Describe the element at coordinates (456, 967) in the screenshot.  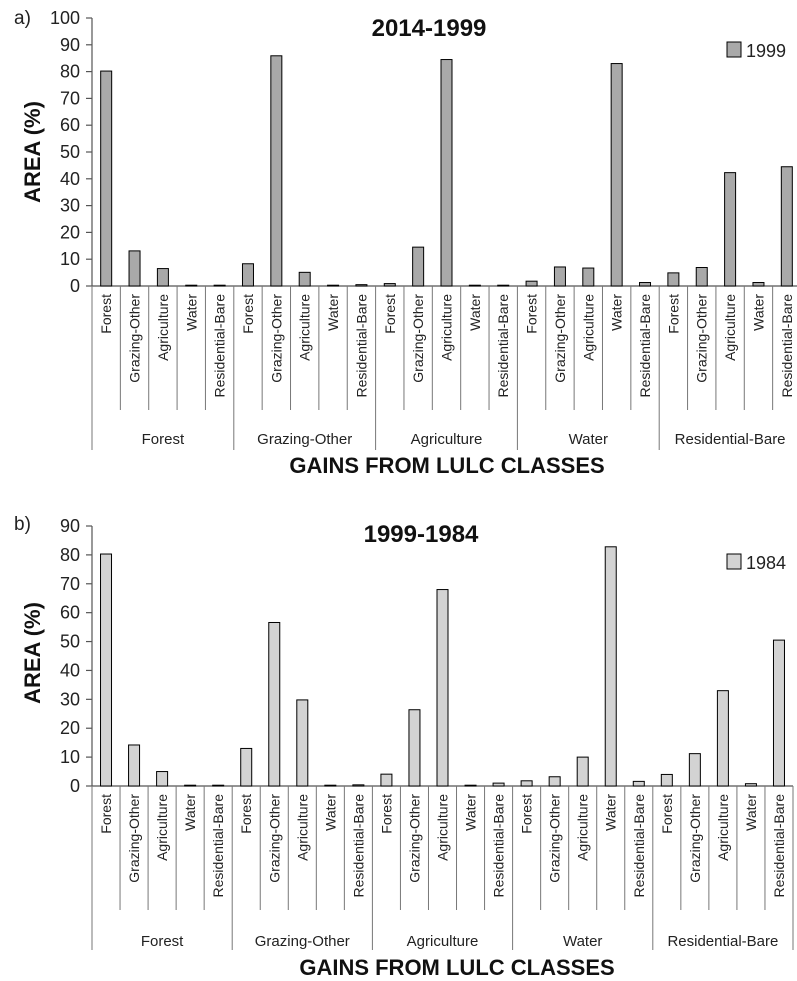
I see `panel-b-x-axis-title: GAINS FROM LULC CLASSES` at that location.